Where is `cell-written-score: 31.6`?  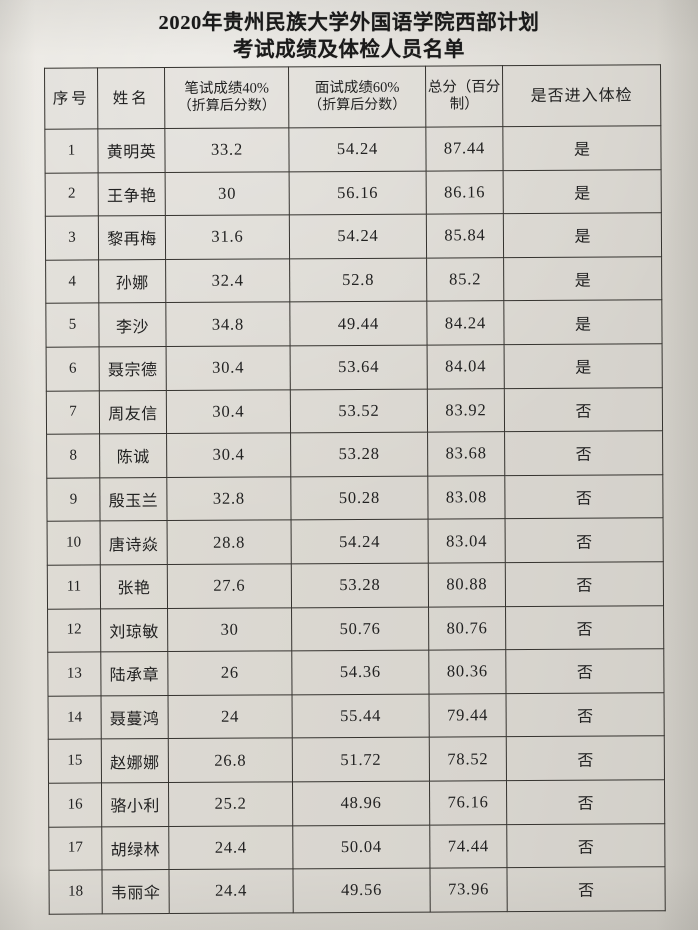 cell-written-score: 31.6 is located at coordinates (227, 237).